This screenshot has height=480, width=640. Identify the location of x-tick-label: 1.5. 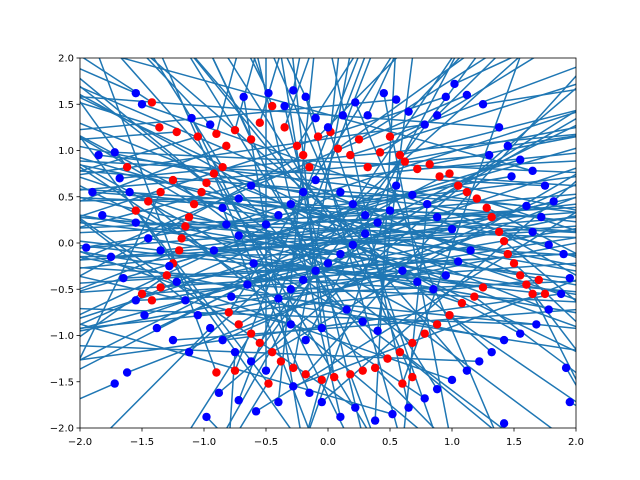
(514, 442).